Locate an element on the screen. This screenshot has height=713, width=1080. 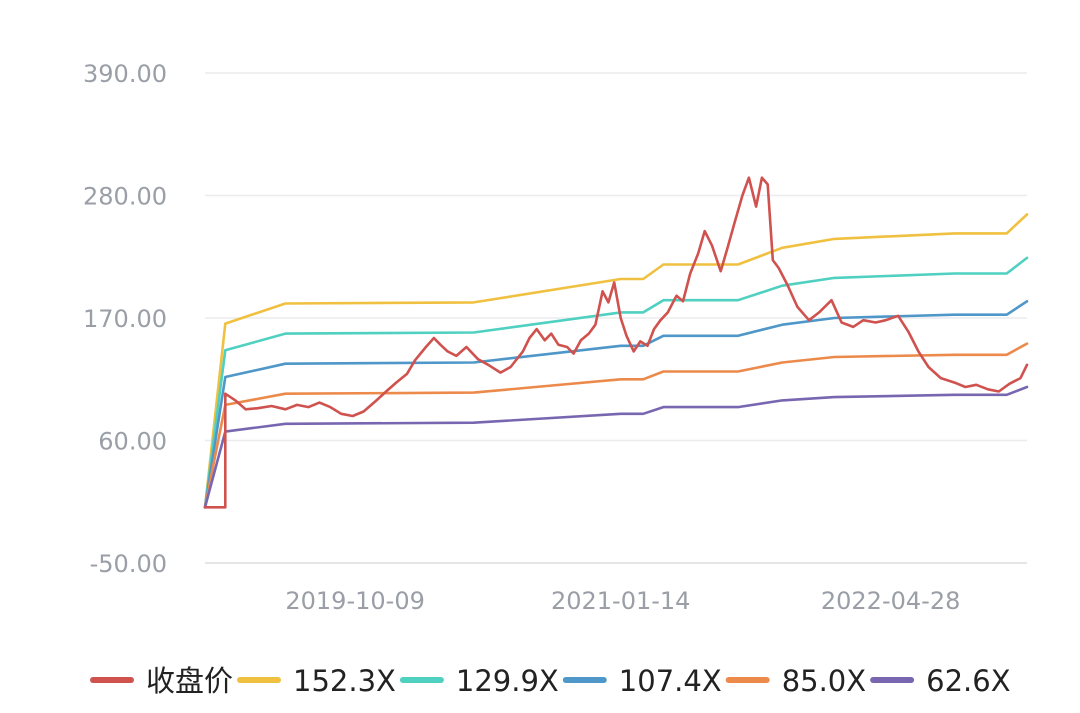
y-tick-label: 170.00 is located at coordinates (125, 319).